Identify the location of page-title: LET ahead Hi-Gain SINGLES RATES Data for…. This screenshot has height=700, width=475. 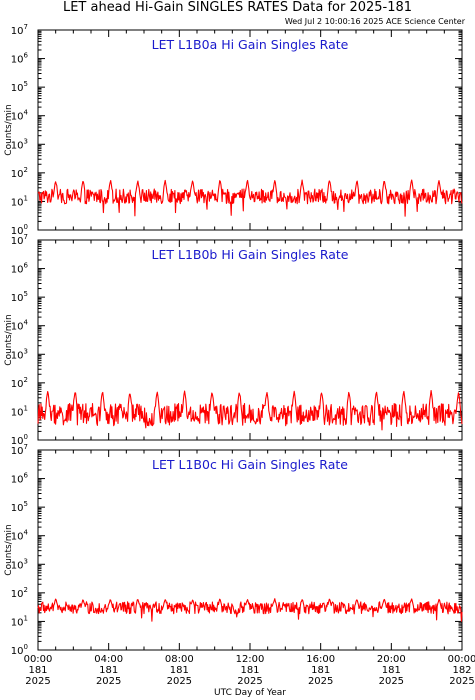
(237, 7).